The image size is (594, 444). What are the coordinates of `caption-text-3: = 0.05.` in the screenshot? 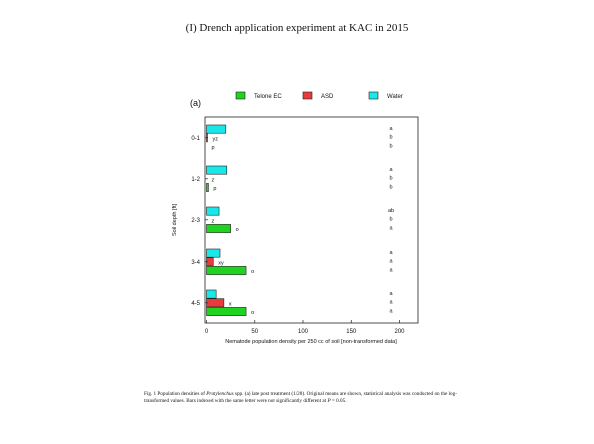 It's located at (338, 401).